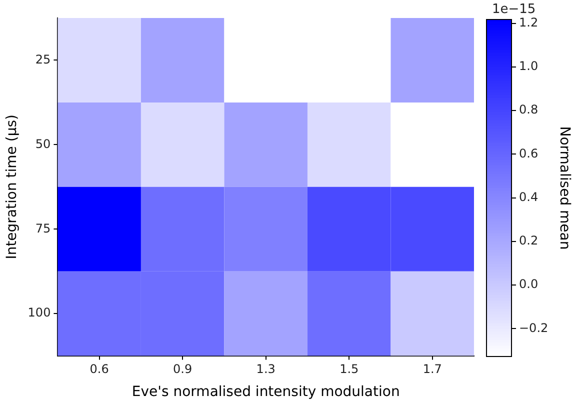 This screenshot has width=572, height=405. Describe the element at coordinates (266, 392) in the screenshot. I see `x-axis-title: Eve's normalised intensity modulation` at that location.